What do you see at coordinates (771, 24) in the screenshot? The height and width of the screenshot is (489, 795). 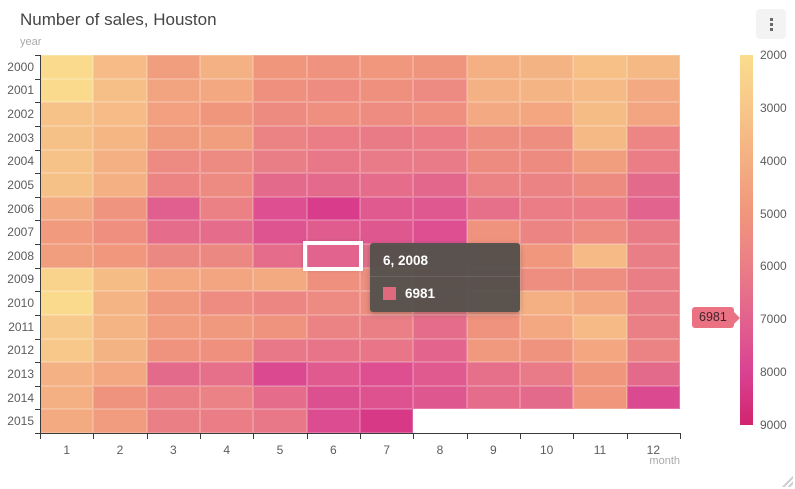 I see `chart-menu-button` at bounding box center [771, 24].